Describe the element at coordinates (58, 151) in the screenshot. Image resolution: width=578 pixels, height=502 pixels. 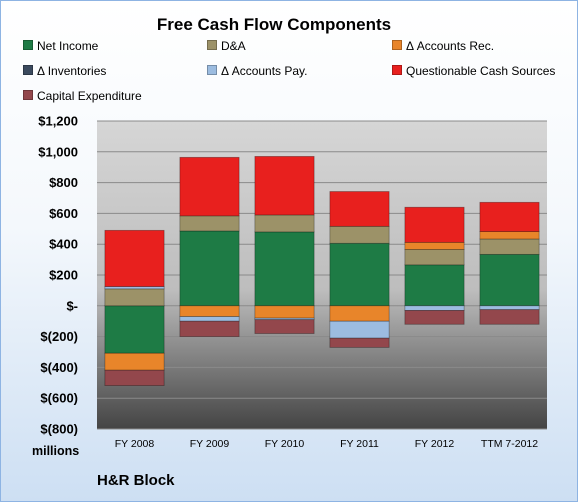
I see `y-tick-label: $1,000` at that location.